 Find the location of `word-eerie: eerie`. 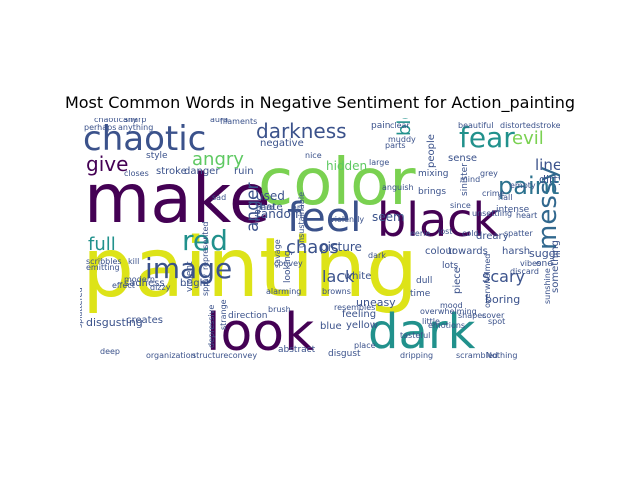

word-eerie: eerie is located at coordinates (420, 233).